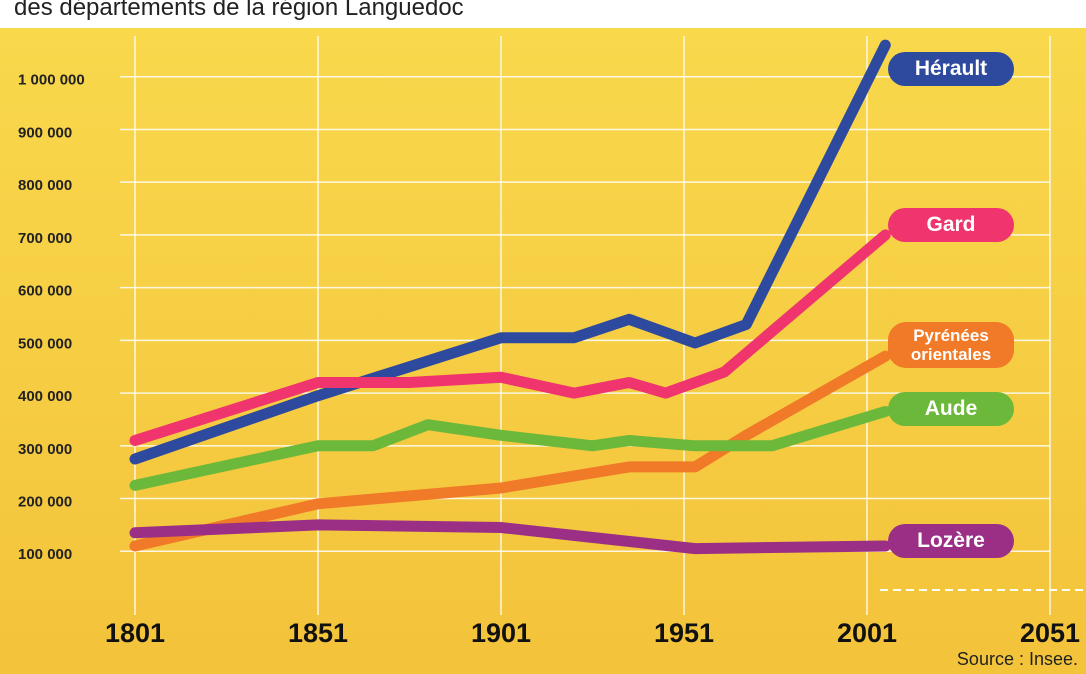 This screenshot has width=1086, height=674. What do you see at coordinates (45, 291) in the screenshot?
I see `y-tick-label: 600 000` at bounding box center [45, 291].